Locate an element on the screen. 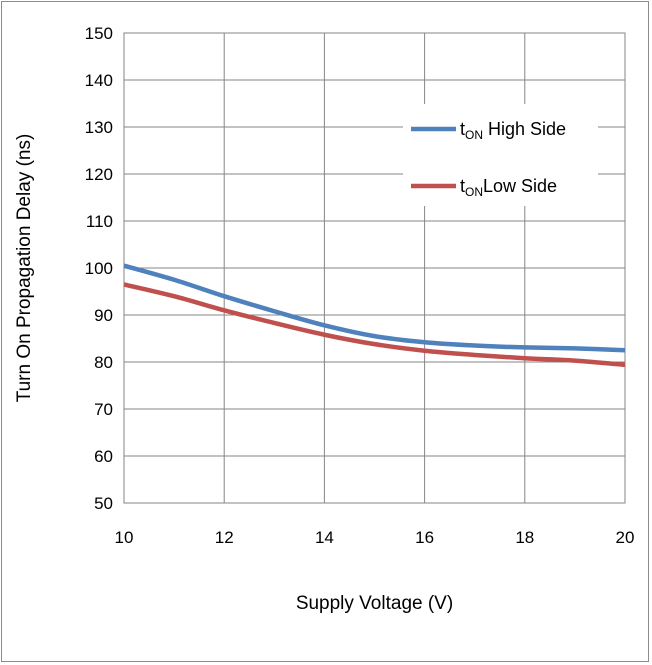 This screenshot has width=652, height=665. series-line-high-side is located at coordinates (374, 308).